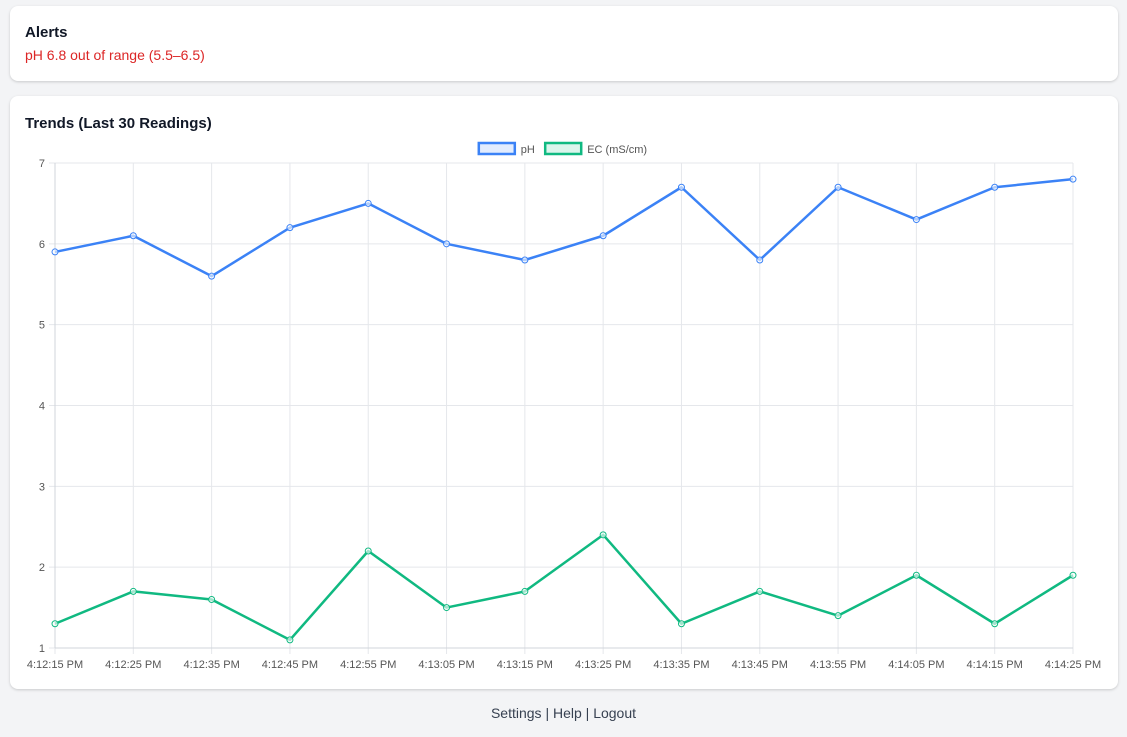 Image resolution: width=1127 pixels, height=737 pixels. Describe the element at coordinates (564, 43) in the screenshot. I see `alerts-card: Alerts pH 6.8 out of range (5.5–6.5)` at that location.